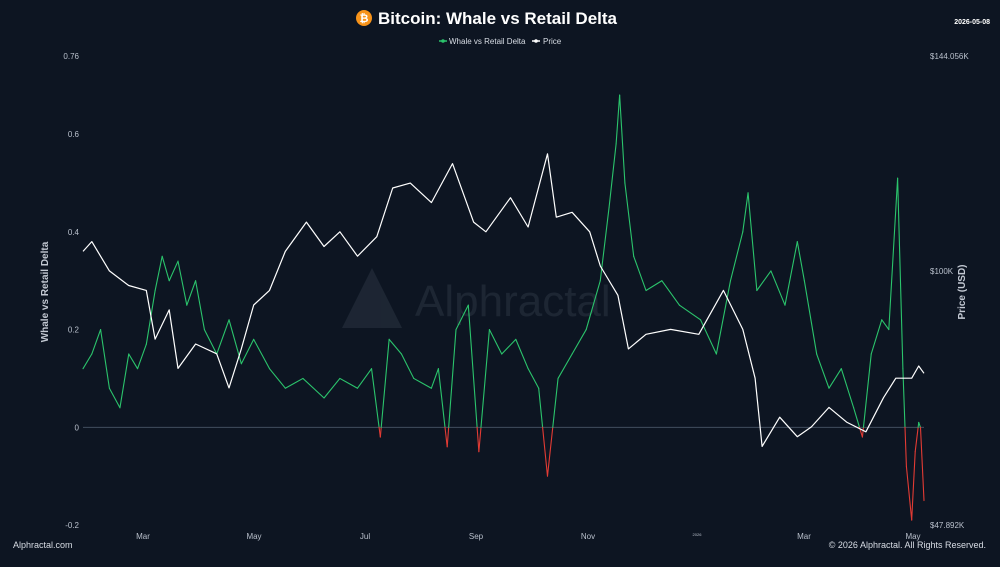 The width and height of the screenshot is (1000, 567). What do you see at coordinates (372, 298) in the screenshot?
I see `watermark-logo` at bounding box center [372, 298].